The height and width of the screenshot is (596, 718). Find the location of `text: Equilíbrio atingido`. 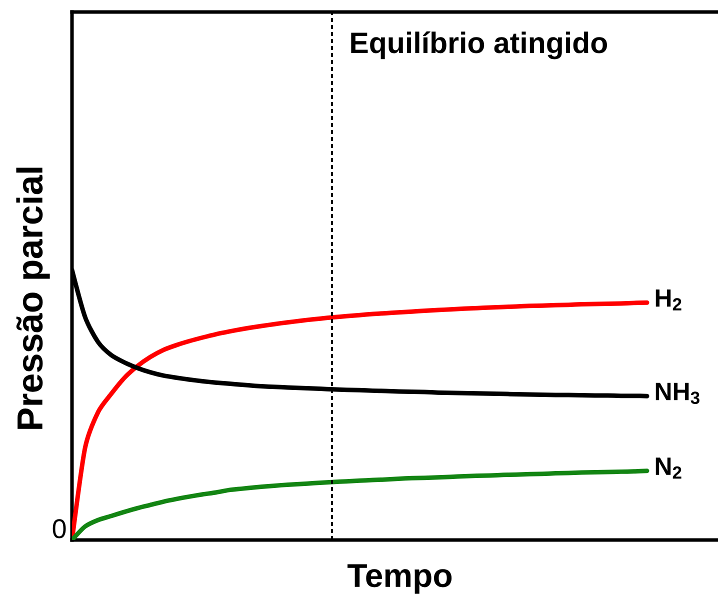

text: Equilíbrio atingido is located at coordinates (479, 45).